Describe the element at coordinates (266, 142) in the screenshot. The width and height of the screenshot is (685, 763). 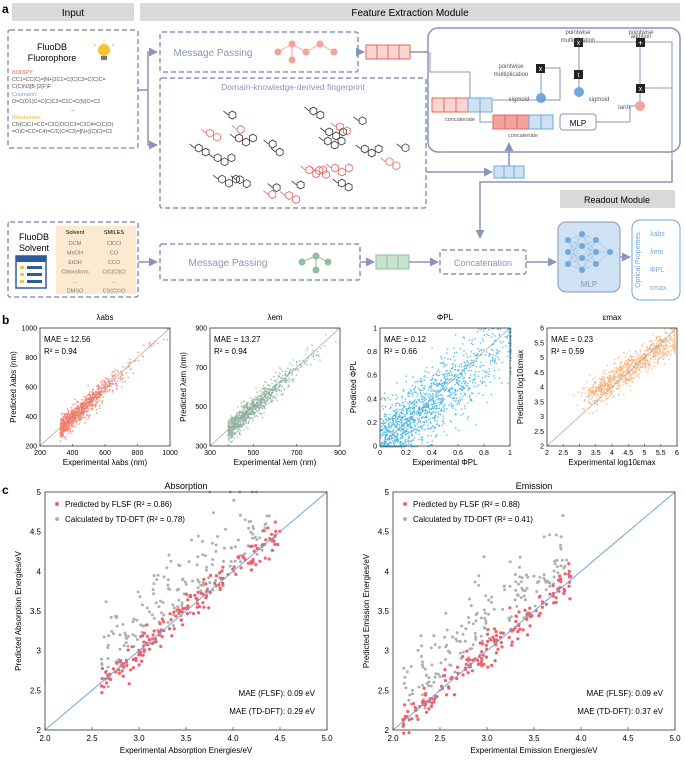
I see `bond-mark` at that location.